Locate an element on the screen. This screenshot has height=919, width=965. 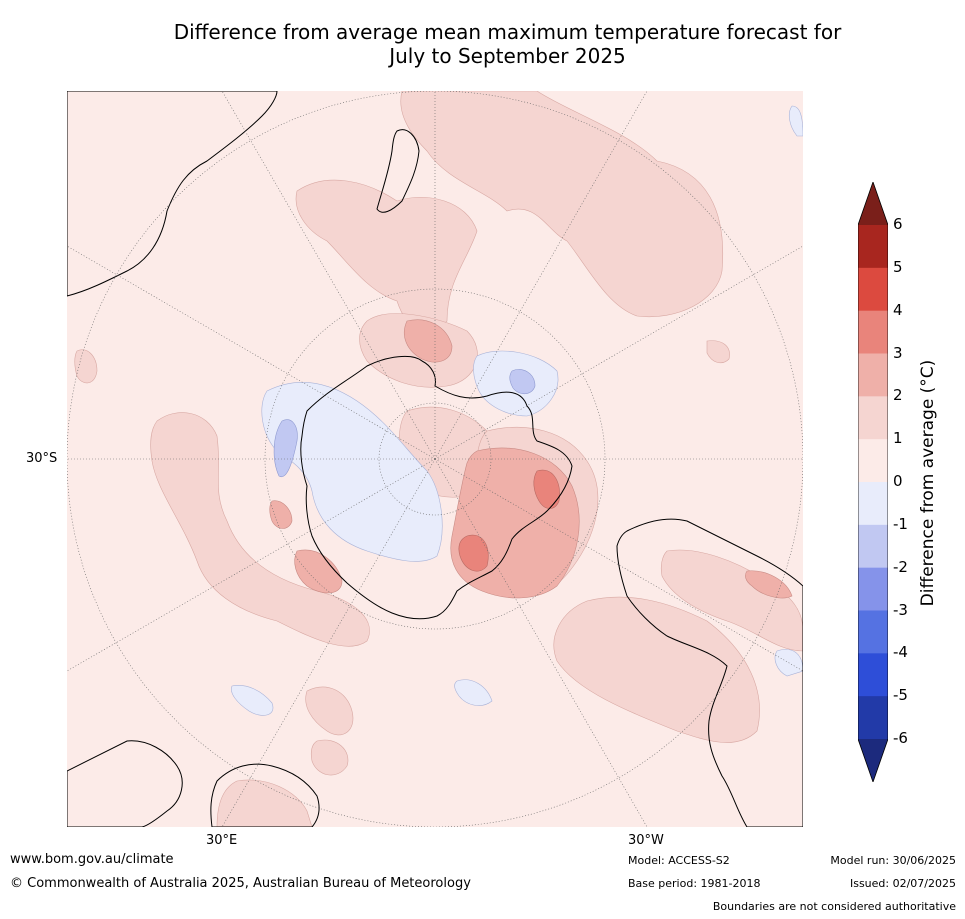
colorbar-tick-label: 5 is located at coordinates (898, 266).